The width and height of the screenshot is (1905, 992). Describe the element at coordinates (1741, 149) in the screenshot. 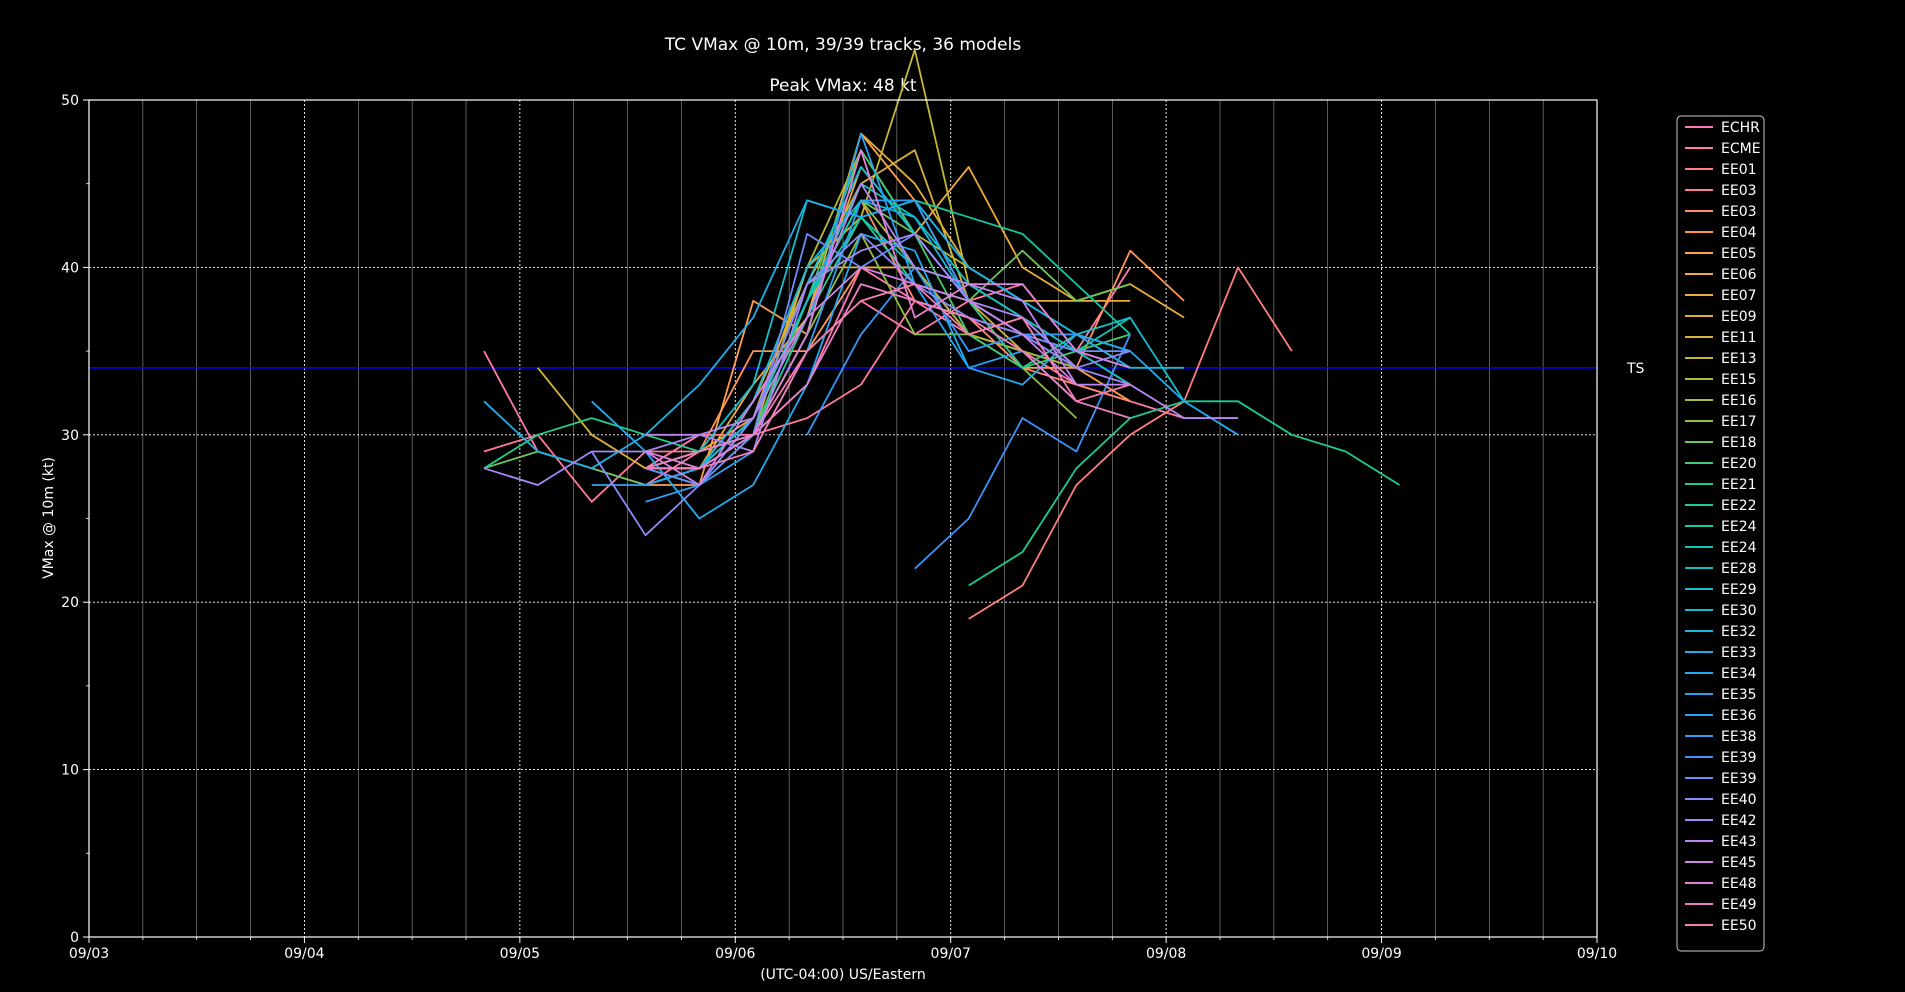

I see `legend-label: ECME` at that location.